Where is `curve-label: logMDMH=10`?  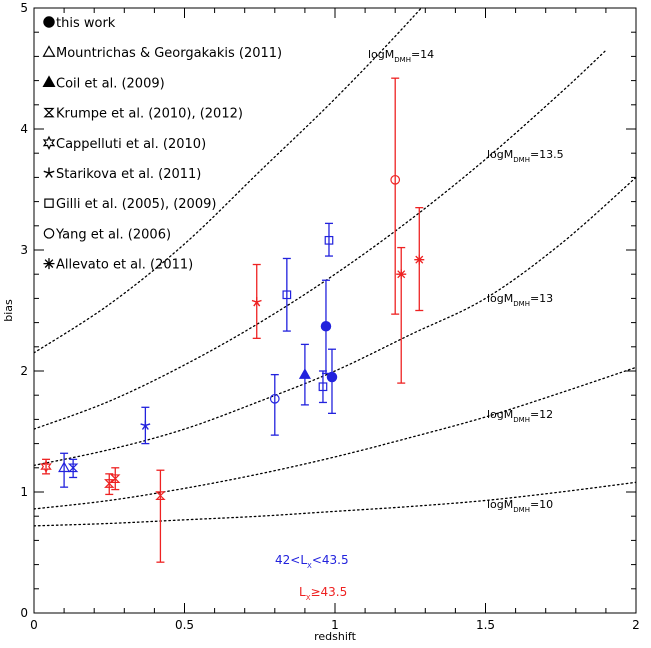 curve-label: logMDMH=10 is located at coordinates (520, 506).